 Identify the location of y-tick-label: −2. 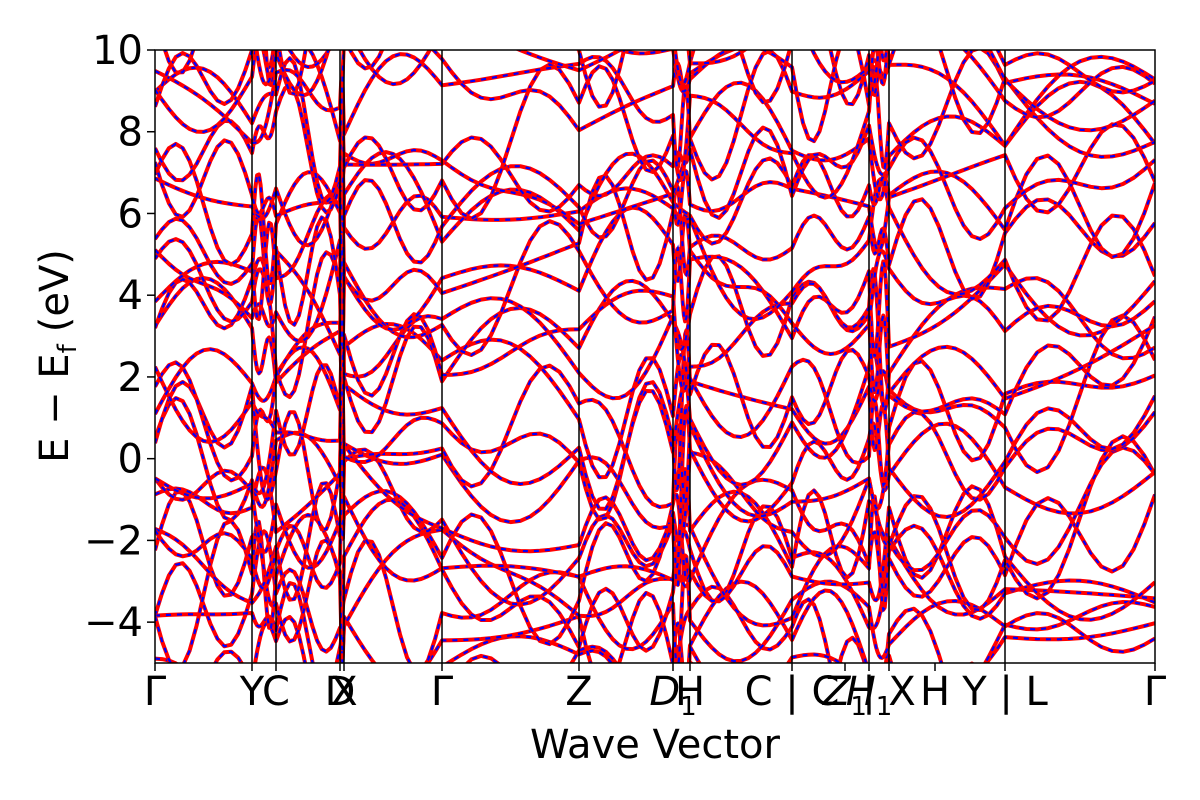
(113, 541).